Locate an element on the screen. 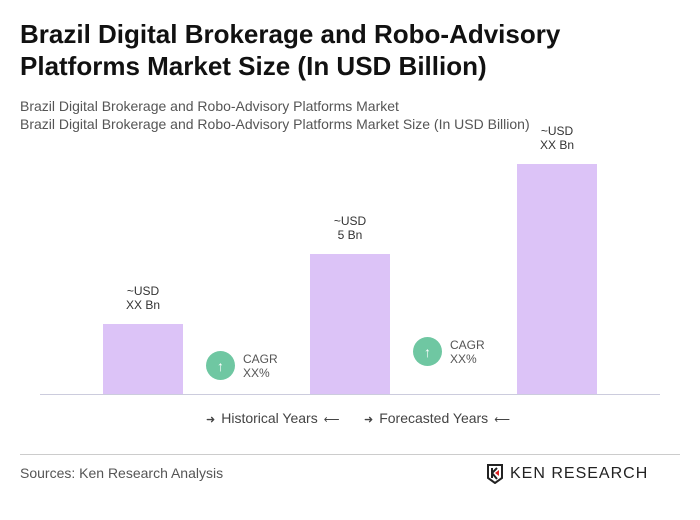  legend-label: Forecasted Years is located at coordinates (434, 418).